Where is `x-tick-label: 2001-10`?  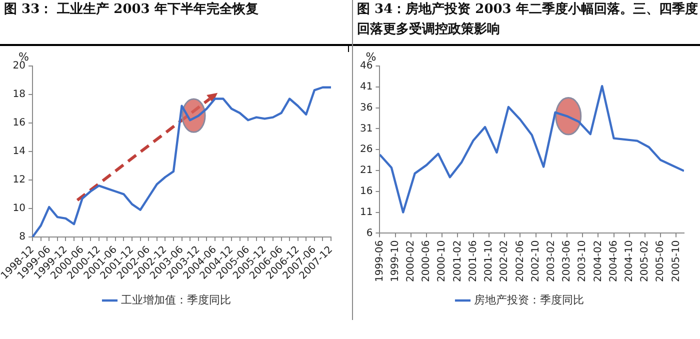
x-tick-label: 2001-10 is located at coordinates (489, 261).